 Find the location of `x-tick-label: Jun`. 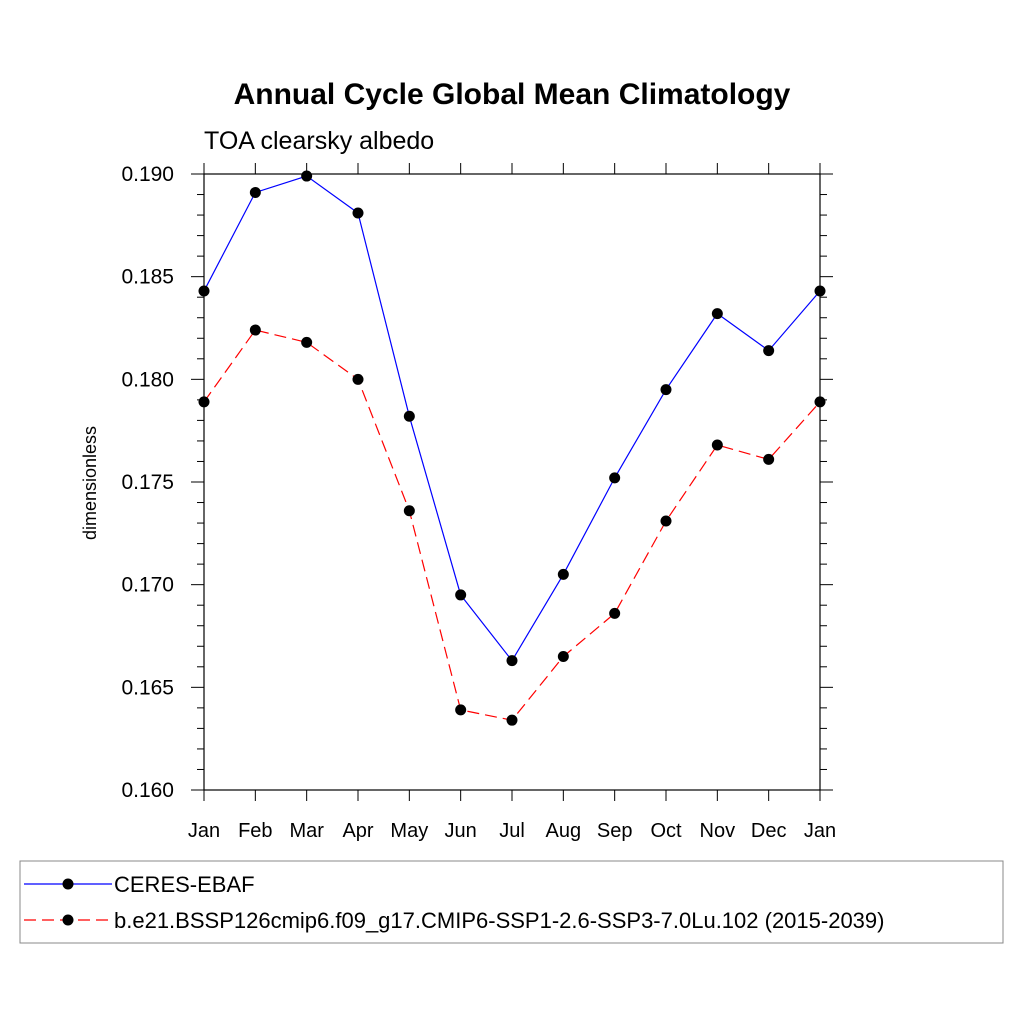

x-tick-label: Jun is located at coordinates (461, 831).